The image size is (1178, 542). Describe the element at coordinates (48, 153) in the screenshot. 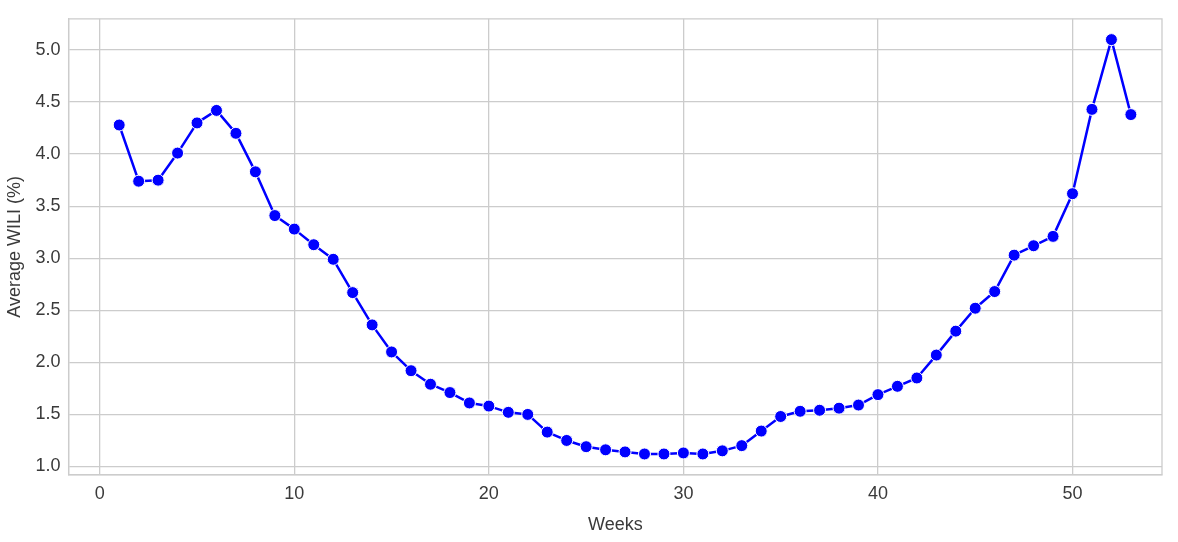

I see `y-tick-label: 4.0` at that location.